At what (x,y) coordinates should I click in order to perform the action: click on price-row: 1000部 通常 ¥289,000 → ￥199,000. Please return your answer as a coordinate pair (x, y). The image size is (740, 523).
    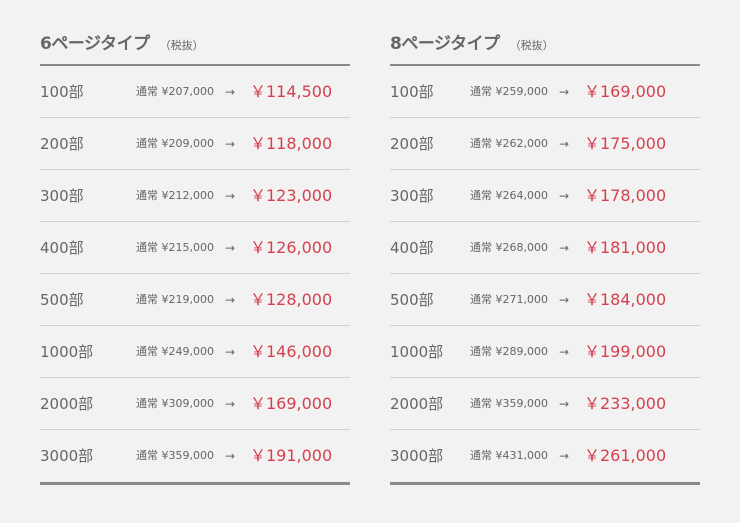
    Looking at the image, I should click on (545, 352).